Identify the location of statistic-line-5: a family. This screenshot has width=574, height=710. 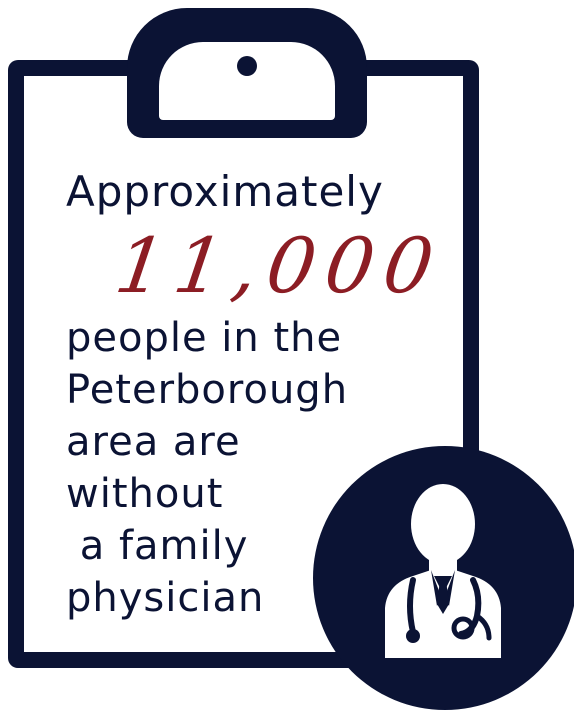
(157, 546).